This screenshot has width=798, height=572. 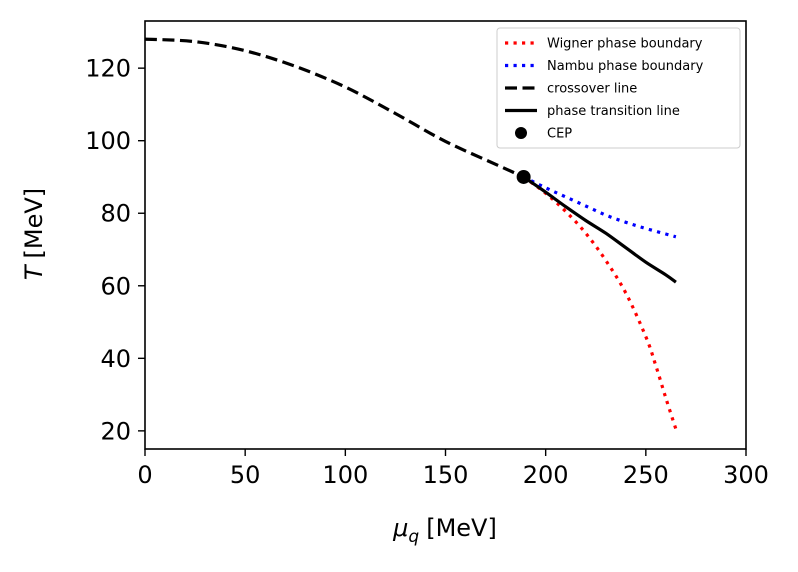 I want to click on x-axis-label: μq [MeV], so click(x=444, y=530).